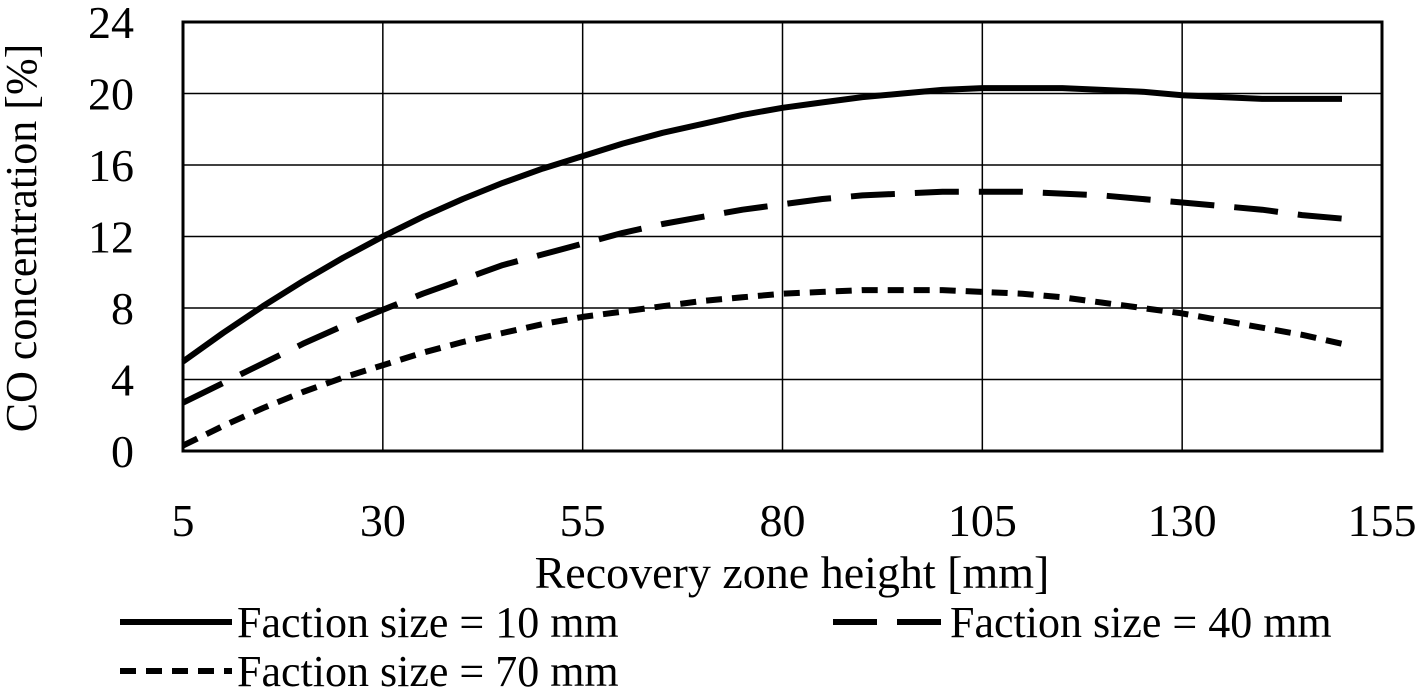 This screenshot has height=693, width=1421. I want to click on y-tick-label: 4, so click(122, 380).